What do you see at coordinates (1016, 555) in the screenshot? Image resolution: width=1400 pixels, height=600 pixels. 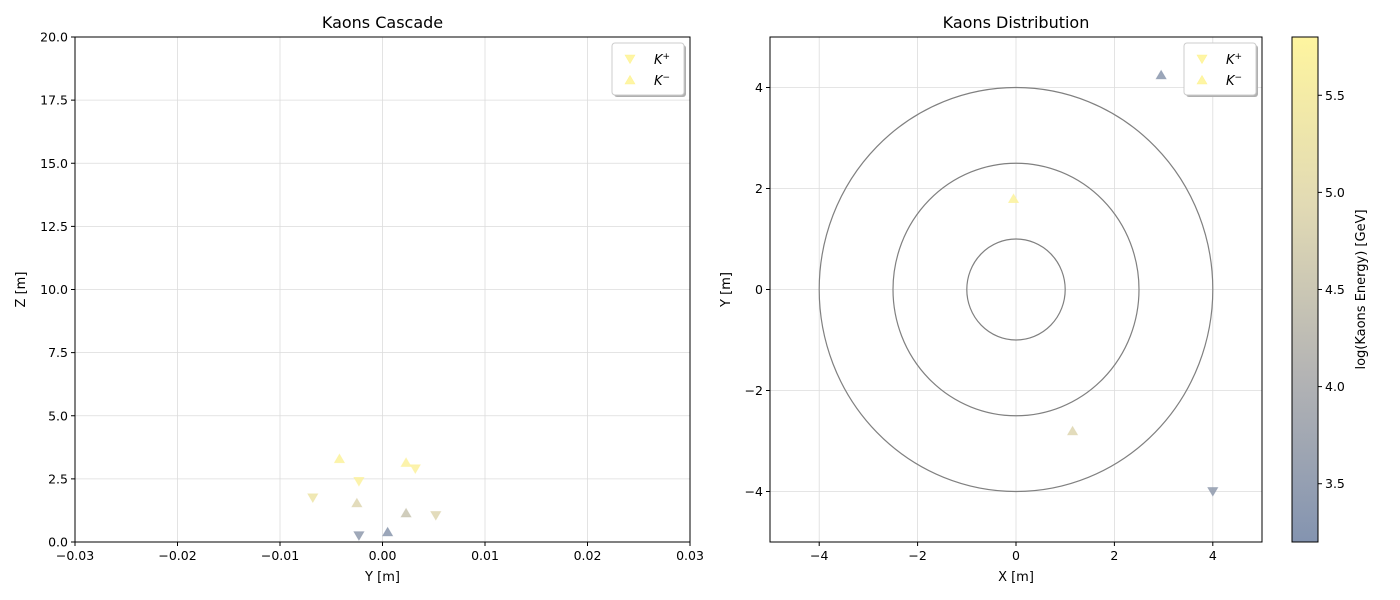 I see `x-tick-label: 0` at bounding box center [1016, 555].